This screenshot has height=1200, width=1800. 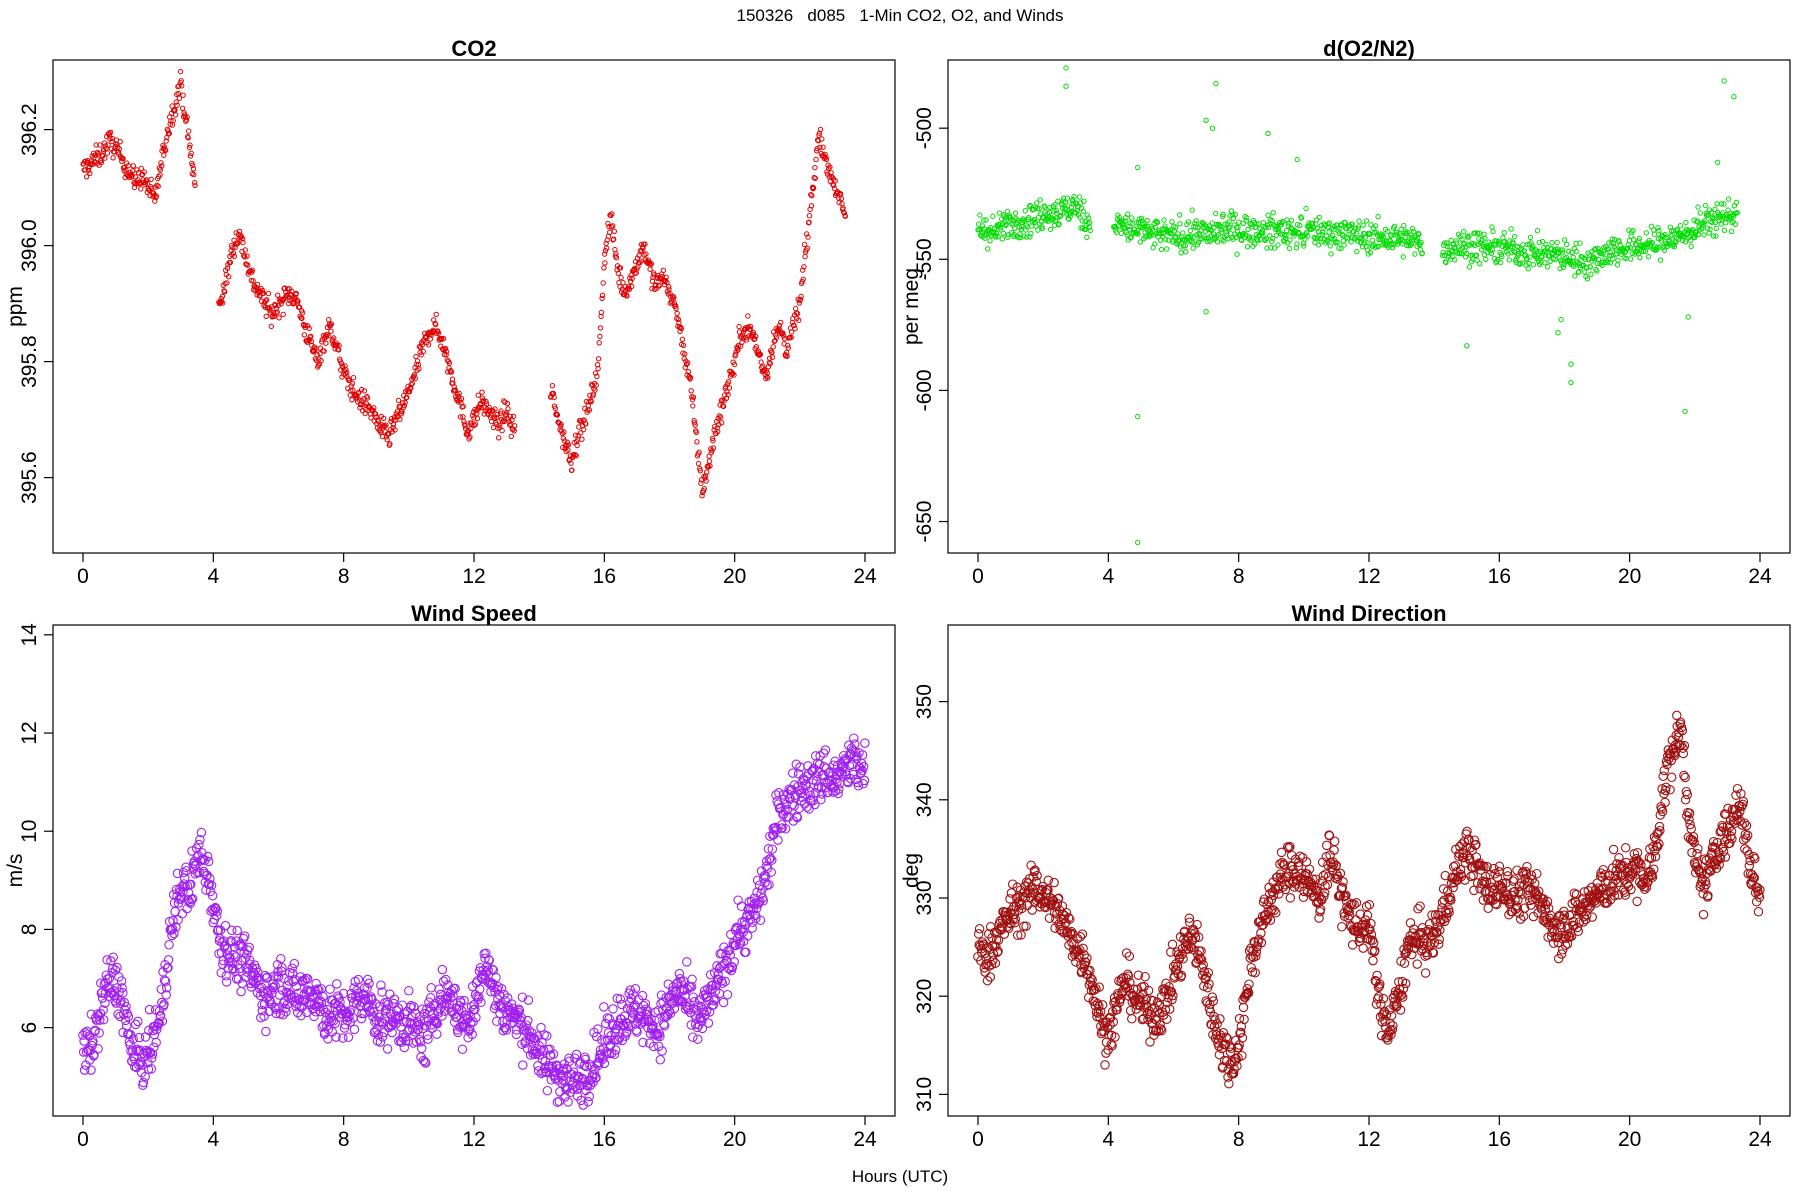 I want to click on y-tick-label: 12, so click(x=29, y=732).